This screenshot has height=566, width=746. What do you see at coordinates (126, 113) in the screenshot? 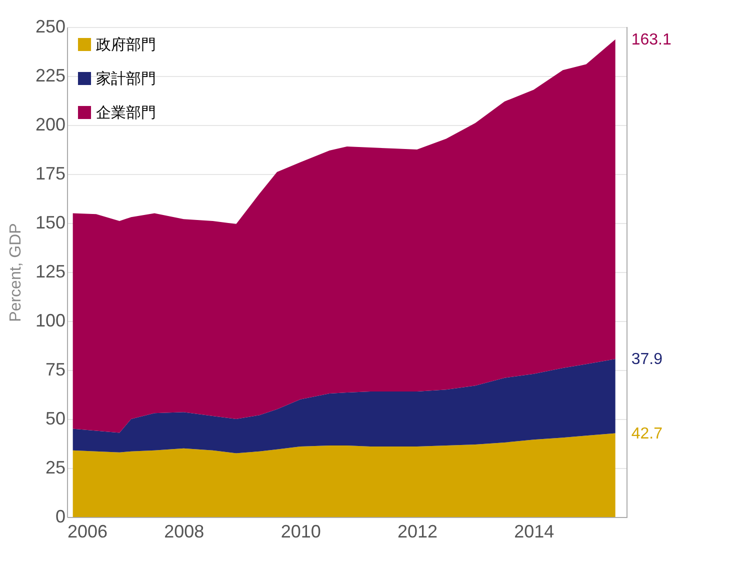
I see `legend-label: 企業部門` at bounding box center [126, 113].